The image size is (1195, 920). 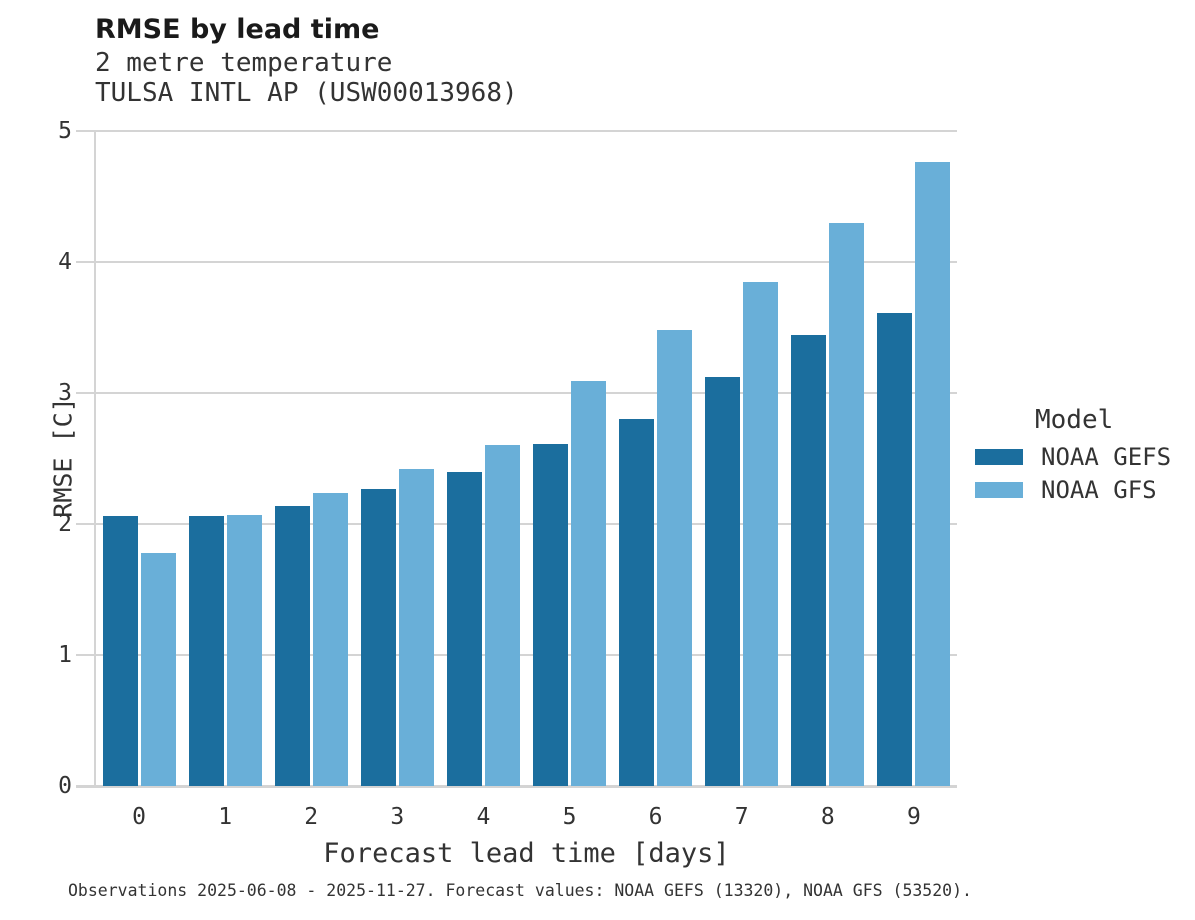 I want to click on legend: Model NOAA GEFS NOAA GFS, so click(x=1082, y=458).